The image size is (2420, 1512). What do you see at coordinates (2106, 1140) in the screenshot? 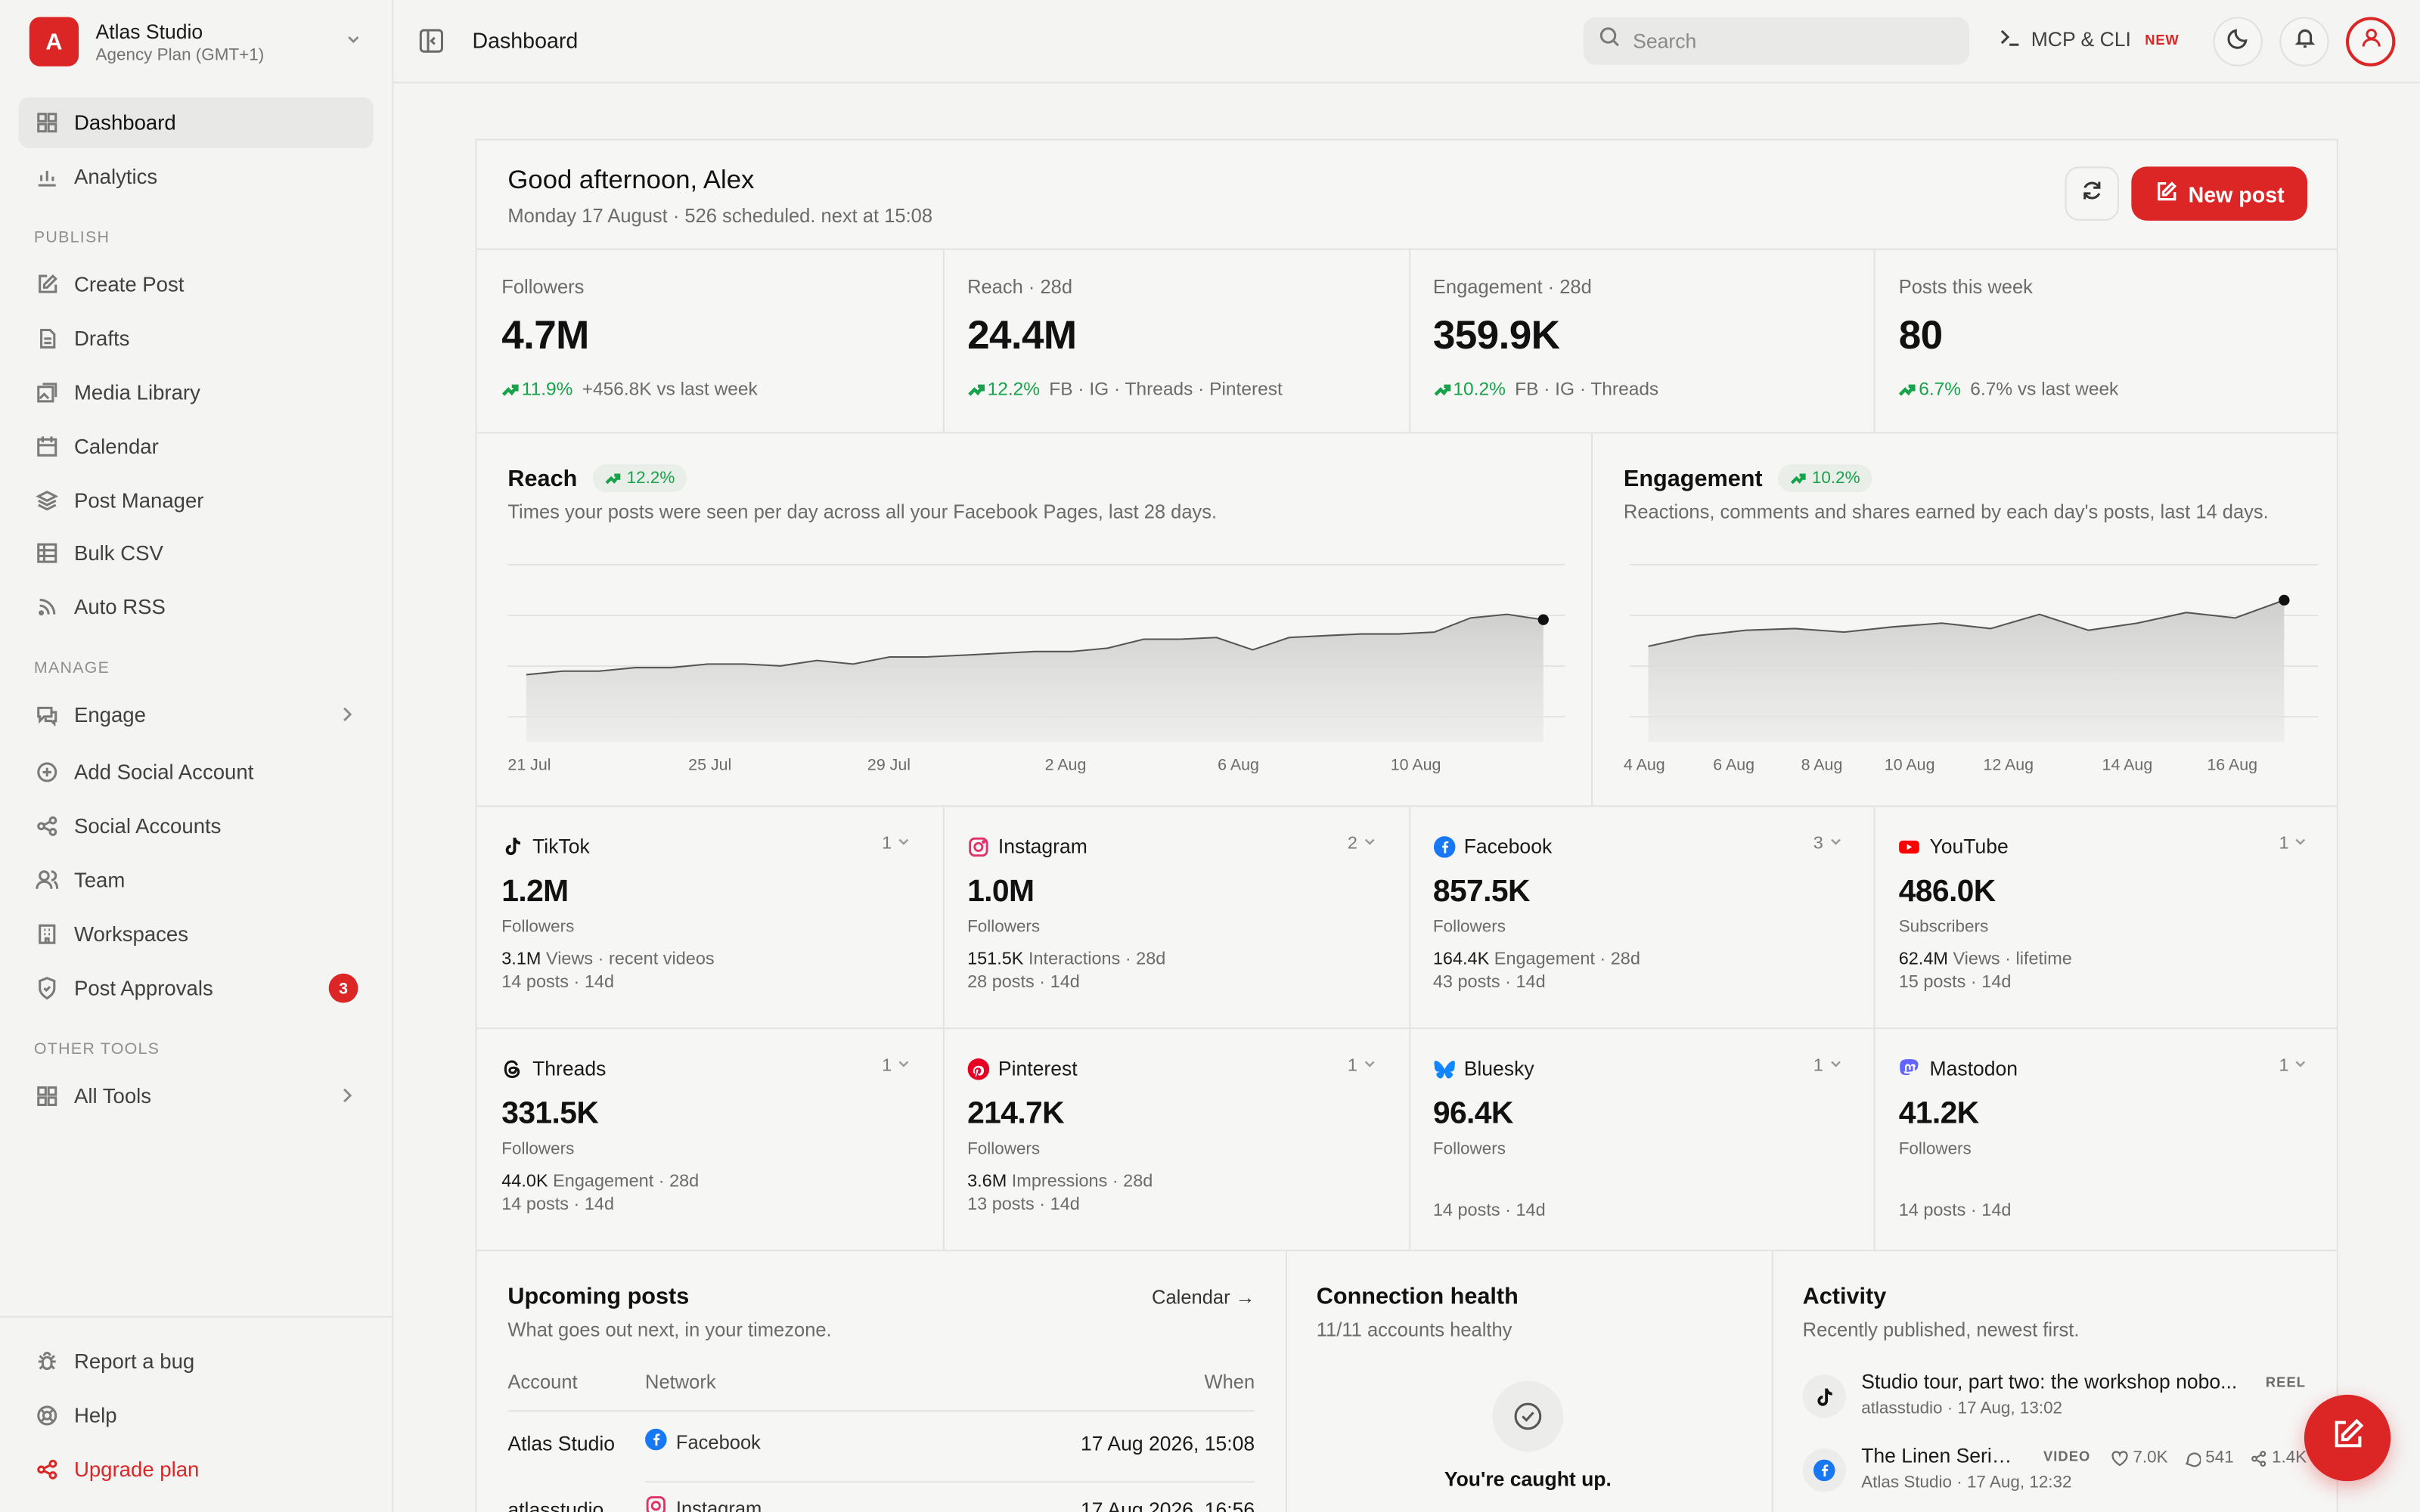
I see `network-card-mastodon: Mastodon 1 41.2K Followers 14 posts · 14d` at bounding box center [2106, 1140].